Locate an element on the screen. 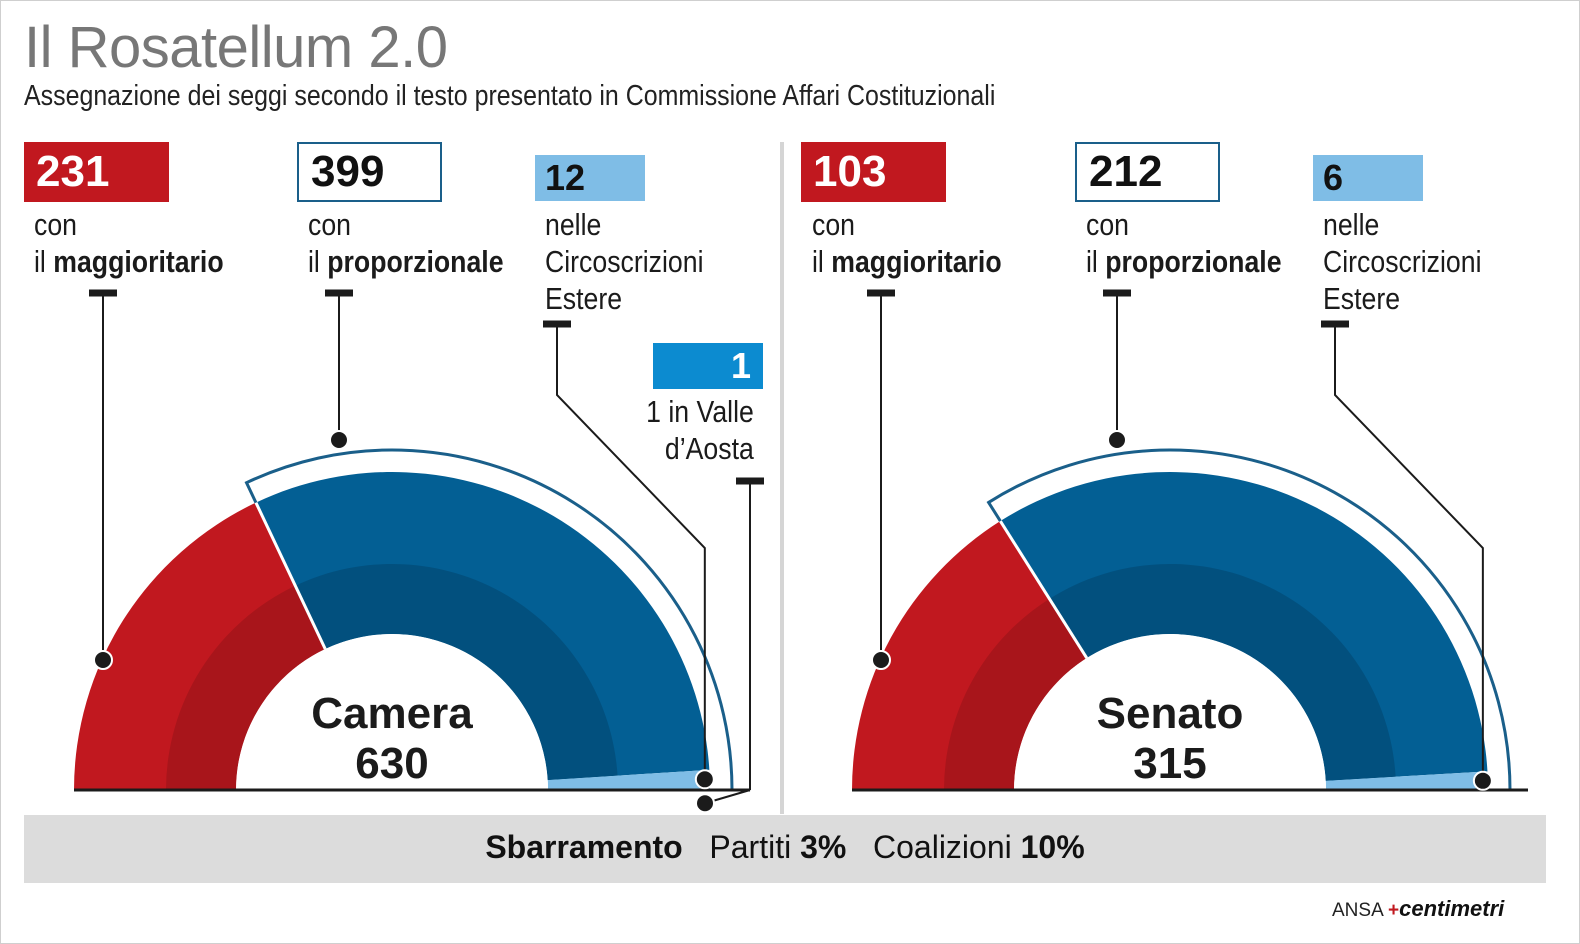 This screenshot has width=1580, height=944. senato-proporzionale-label: con il proporzionale is located at coordinates (1184, 243).